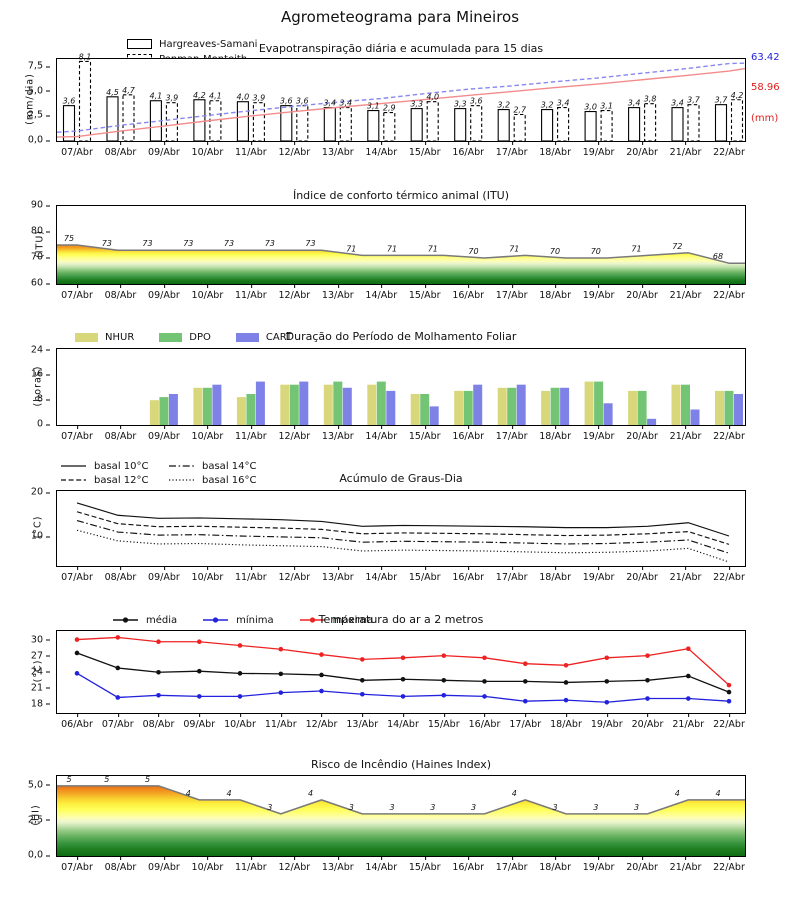 The height and width of the screenshot is (900, 800). What do you see at coordinates (26, 492) in the screenshot?
I see `y-tick-label: 20` at bounding box center [26, 492].